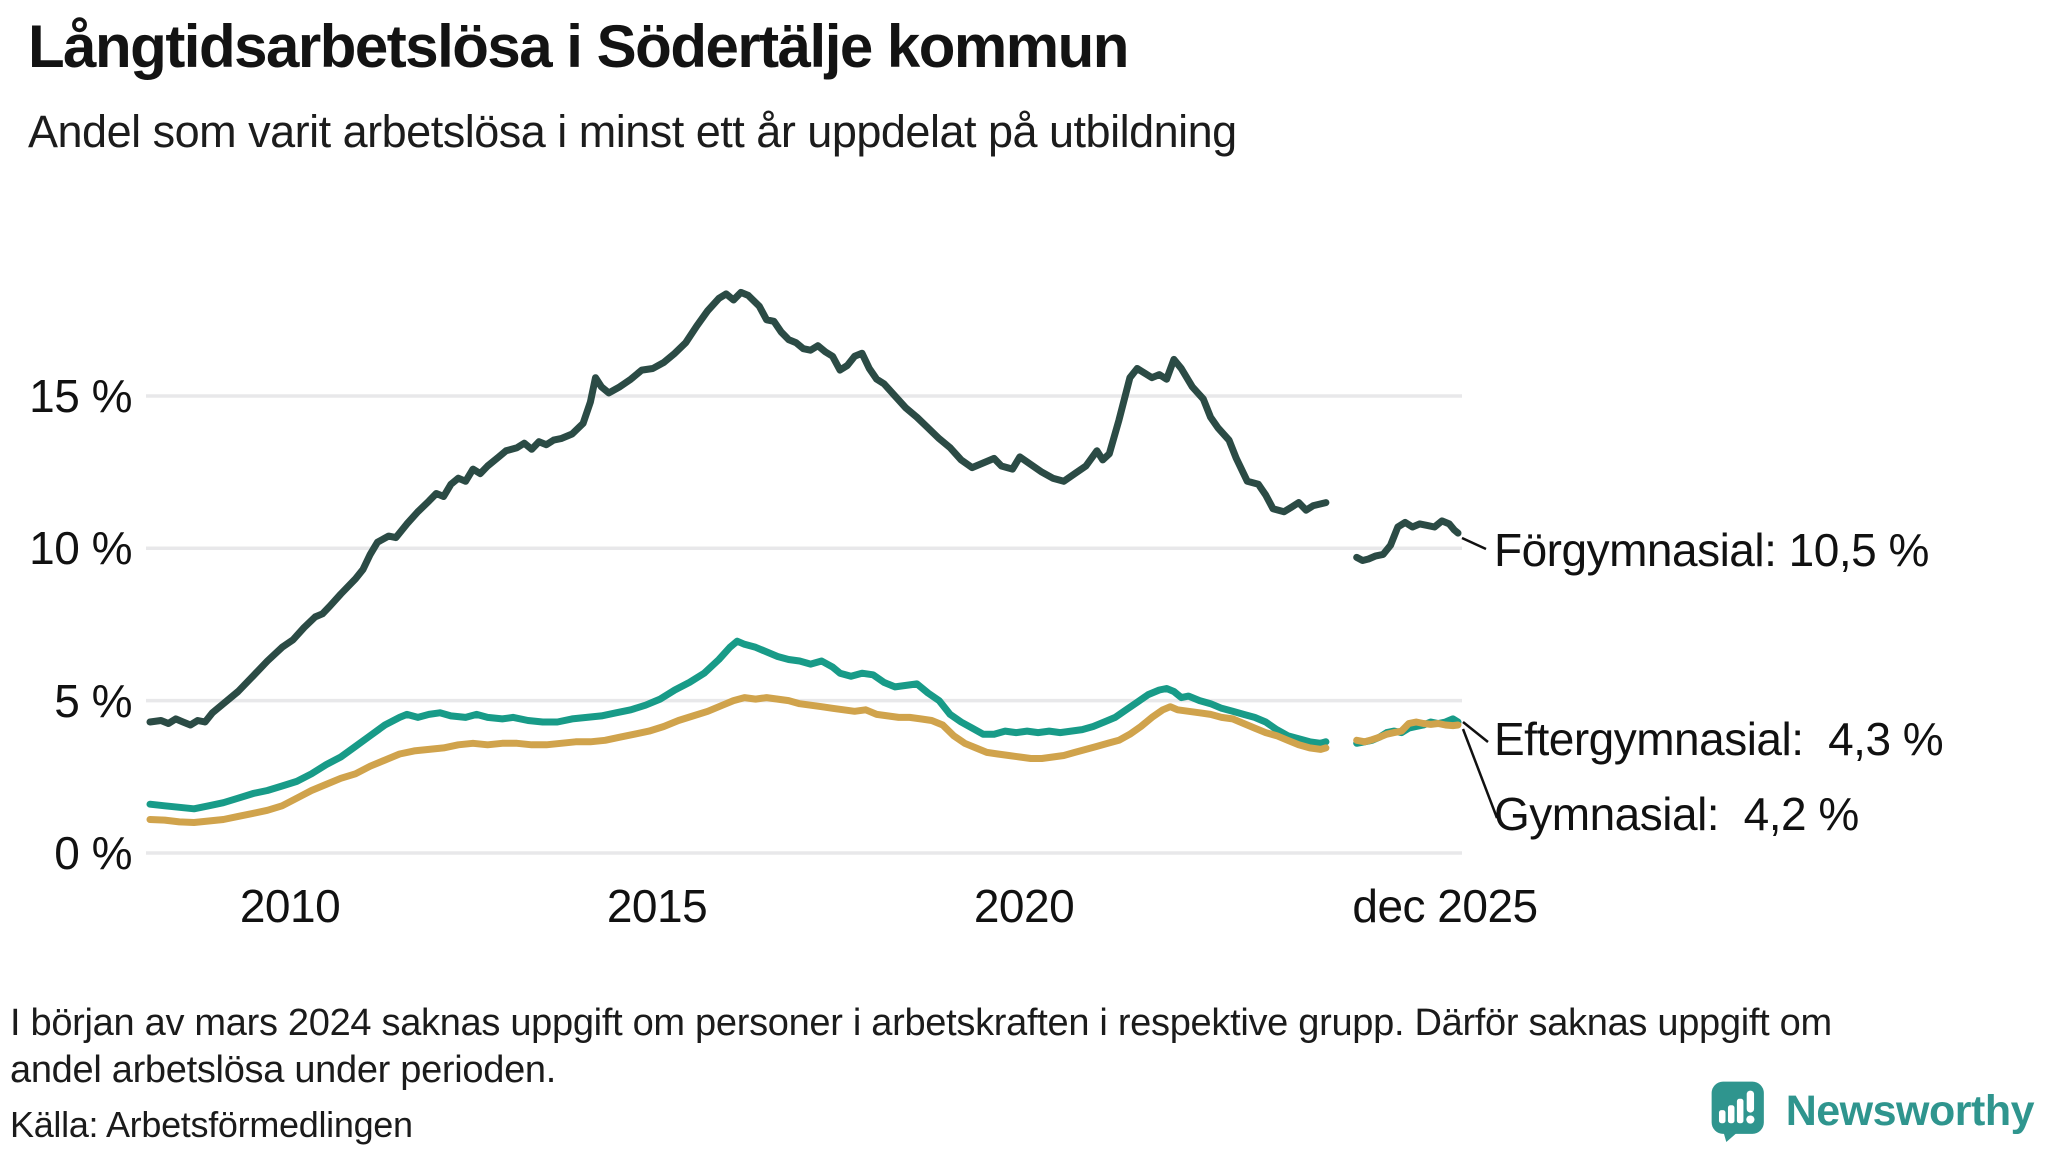  Describe the element at coordinates (1474, 543) in the screenshot. I see `leader-line-forgymnasial` at that location.